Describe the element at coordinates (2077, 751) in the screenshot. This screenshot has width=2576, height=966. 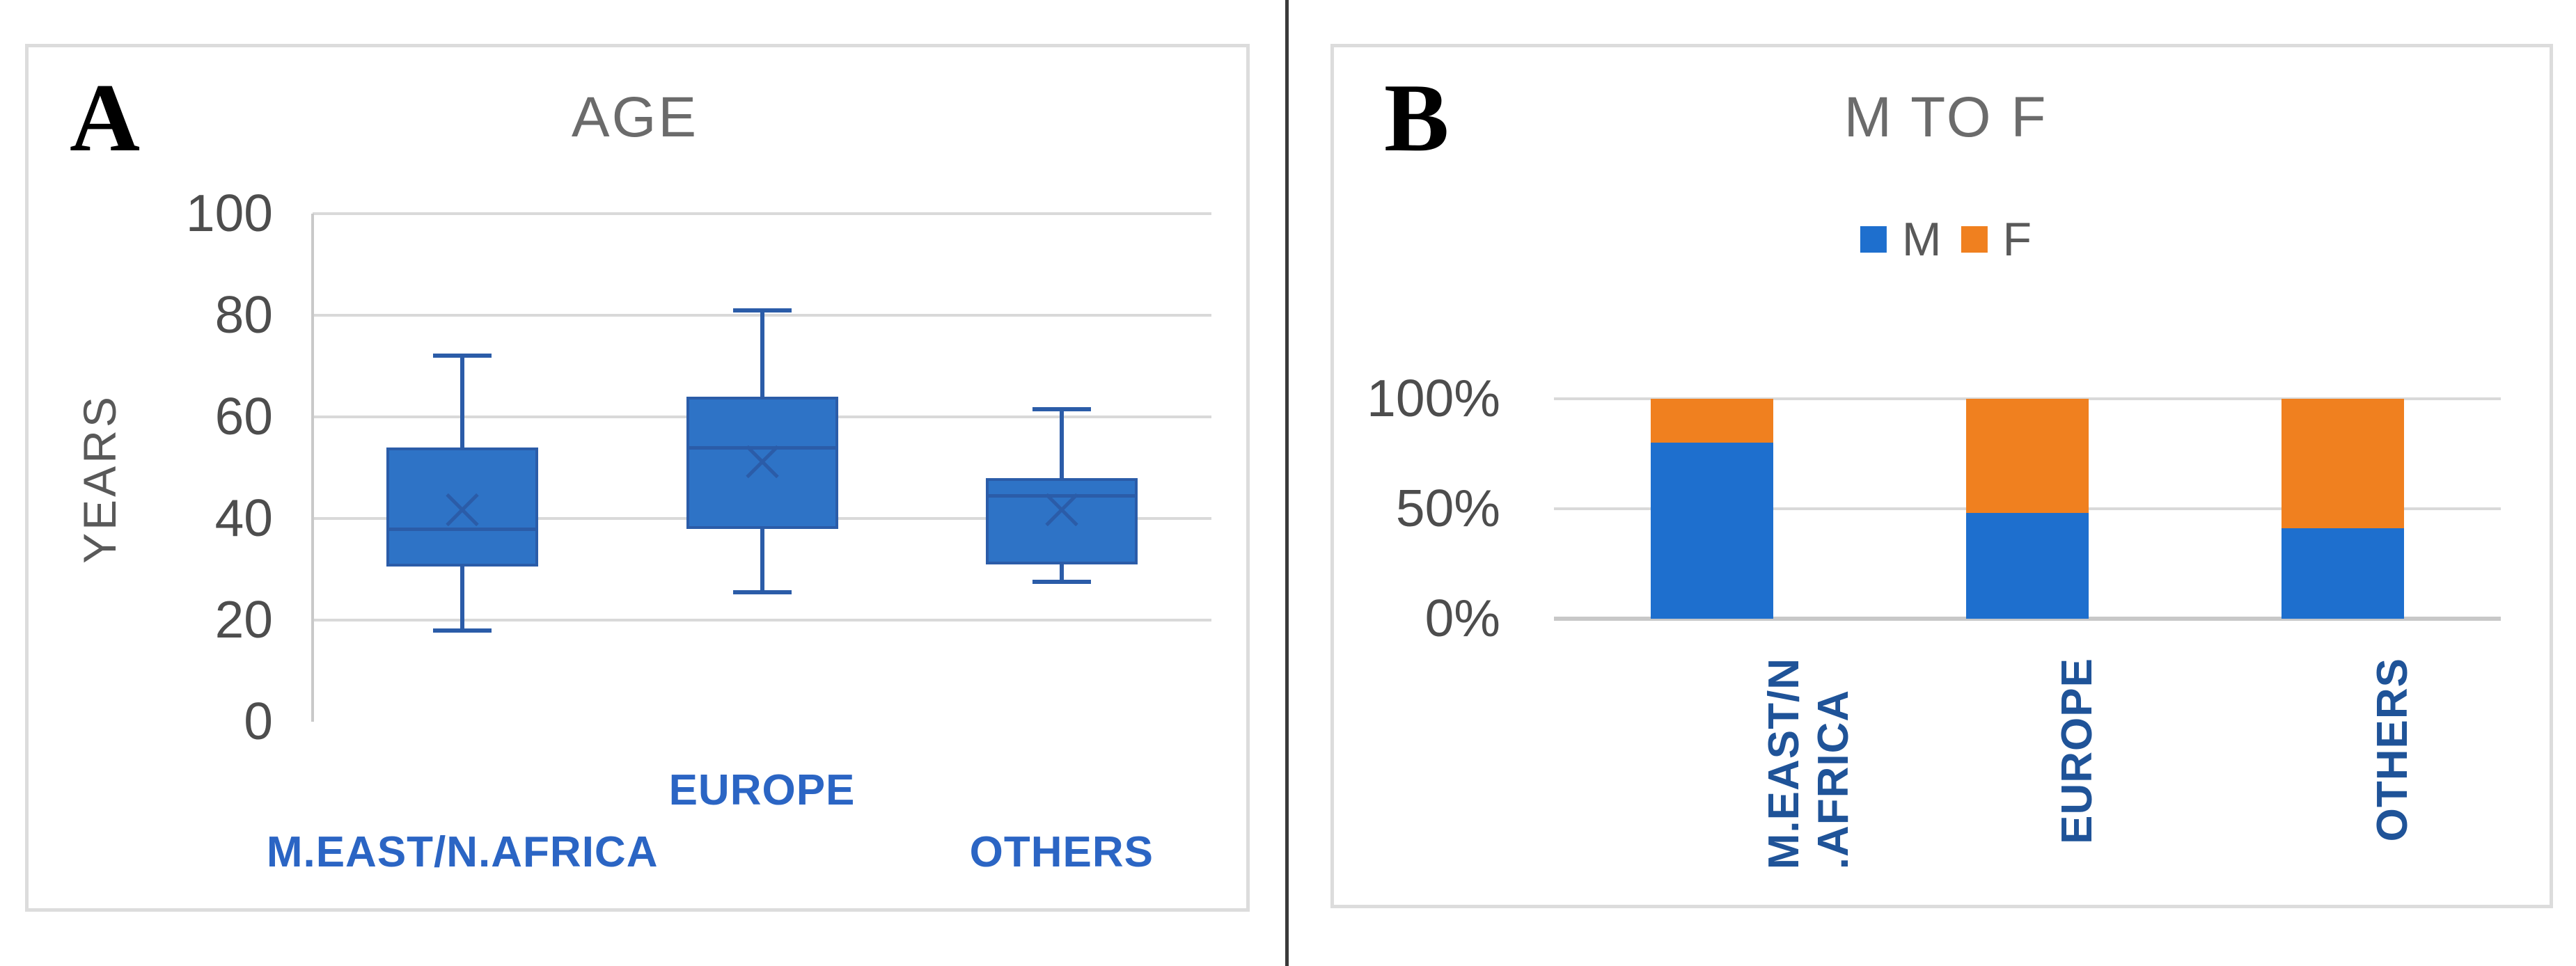
I see `category-label-text: EUROPE` at that location.